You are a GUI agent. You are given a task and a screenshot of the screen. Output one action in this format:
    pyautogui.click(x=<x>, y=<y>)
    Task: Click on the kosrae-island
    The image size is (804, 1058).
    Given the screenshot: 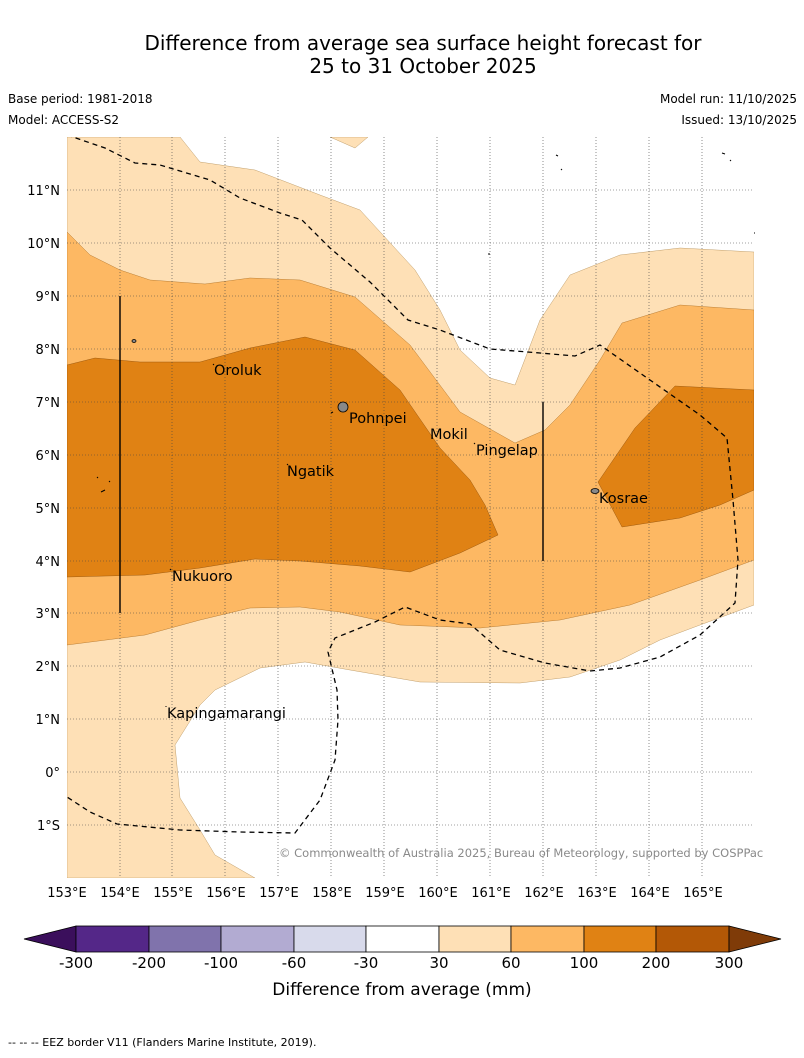 What is the action you would take?
    pyautogui.click(x=595, y=491)
    